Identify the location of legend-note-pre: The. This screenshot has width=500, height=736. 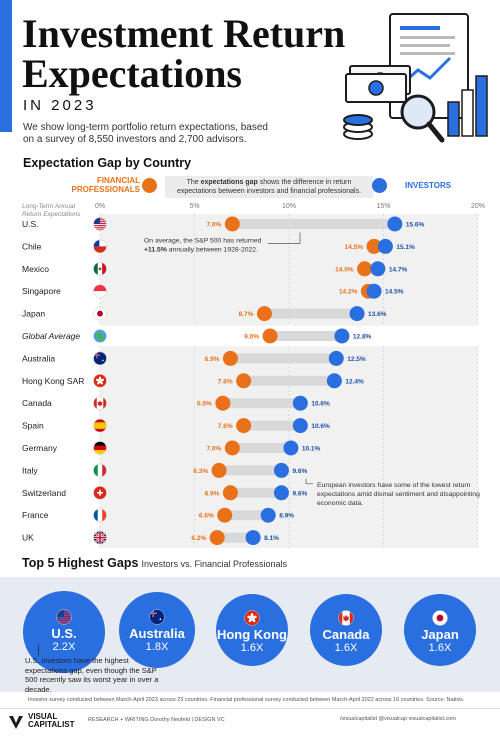
(193, 182).